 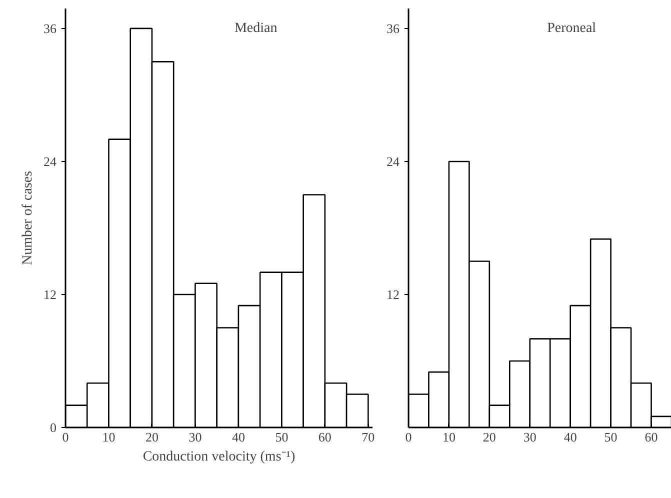 I want to click on text: Peroneal, so click(x=571, y=28).